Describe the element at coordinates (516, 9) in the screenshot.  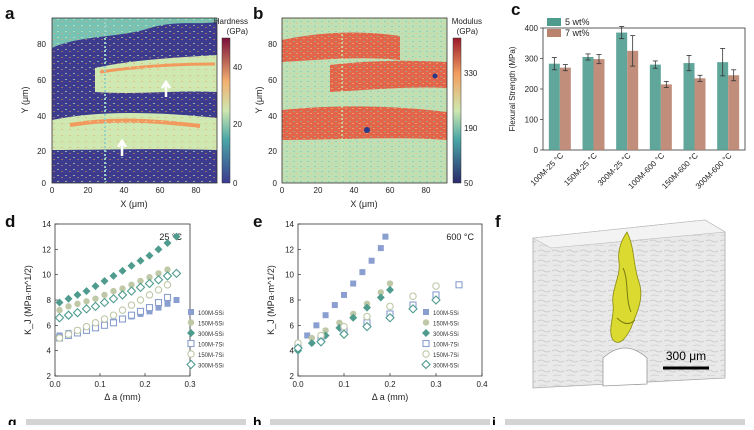
I see `panel-label-c: c` at that location.